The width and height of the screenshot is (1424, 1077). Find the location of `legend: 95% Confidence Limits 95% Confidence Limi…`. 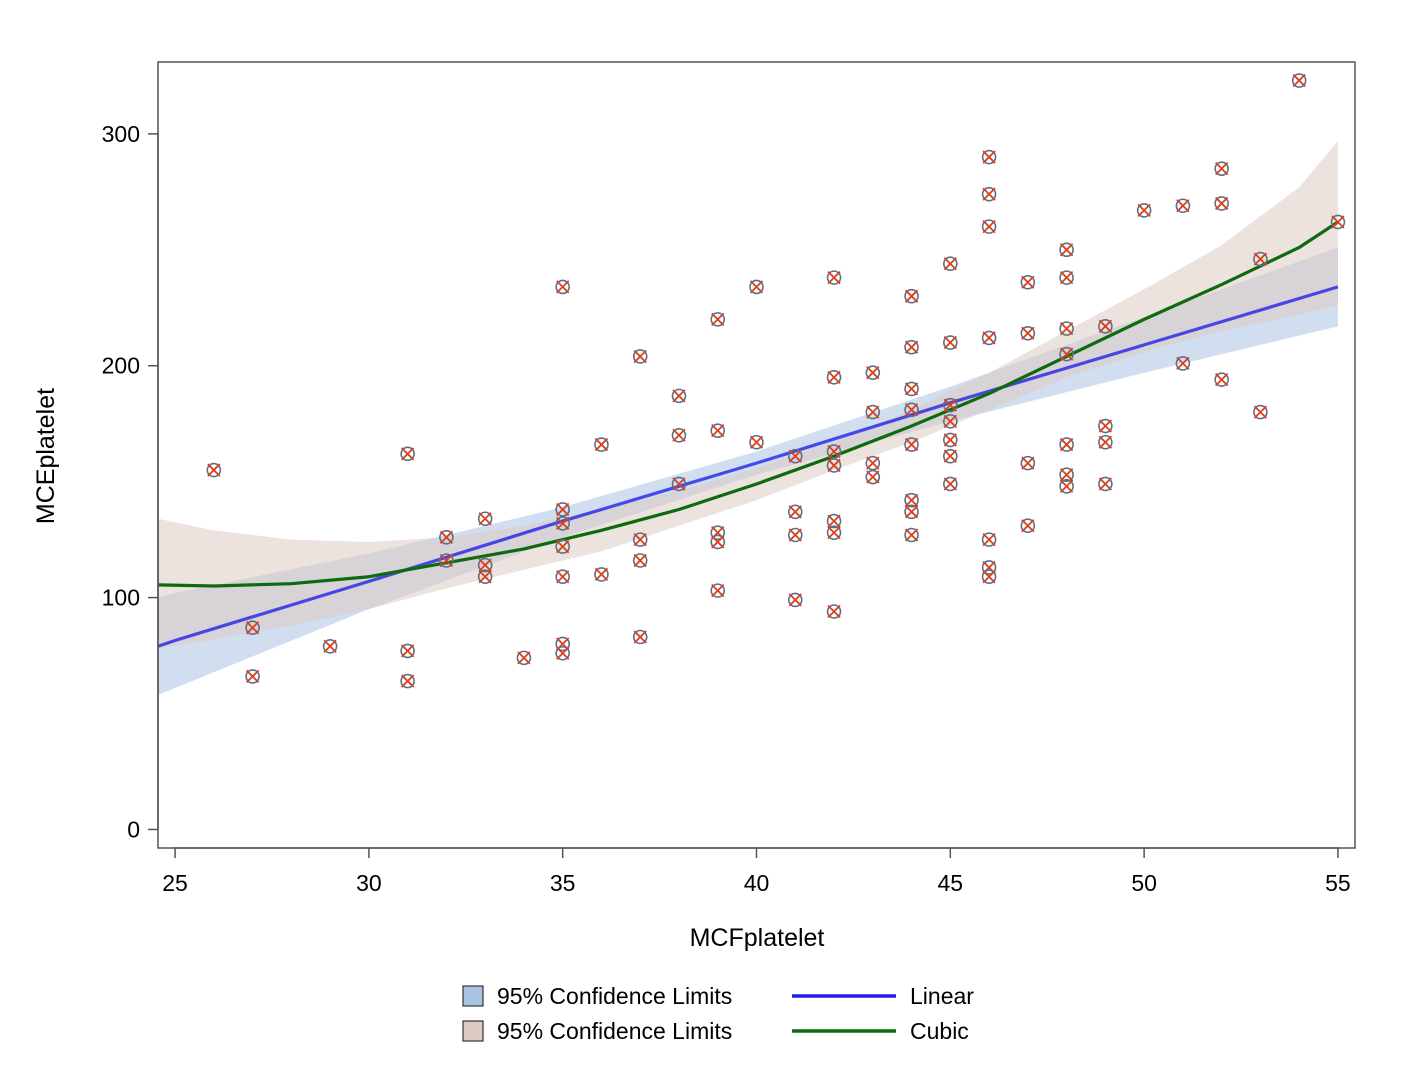

legend: 95% Confidence Limits 95% Confidence Limi… is located at coordinates (718, 1013).